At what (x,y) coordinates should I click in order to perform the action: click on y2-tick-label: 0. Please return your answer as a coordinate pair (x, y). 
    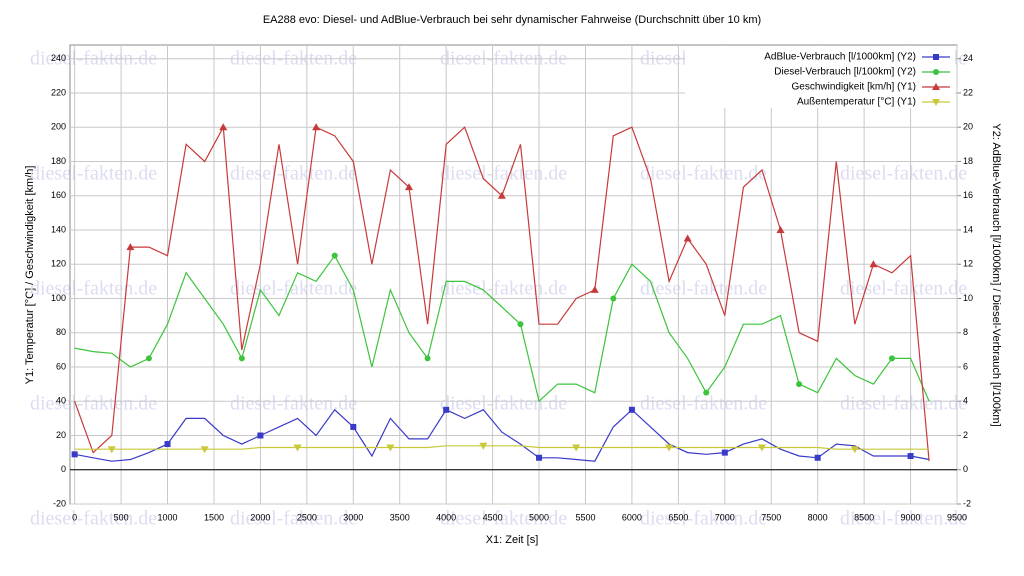
    Looking at the image, I should click on (965, 469).